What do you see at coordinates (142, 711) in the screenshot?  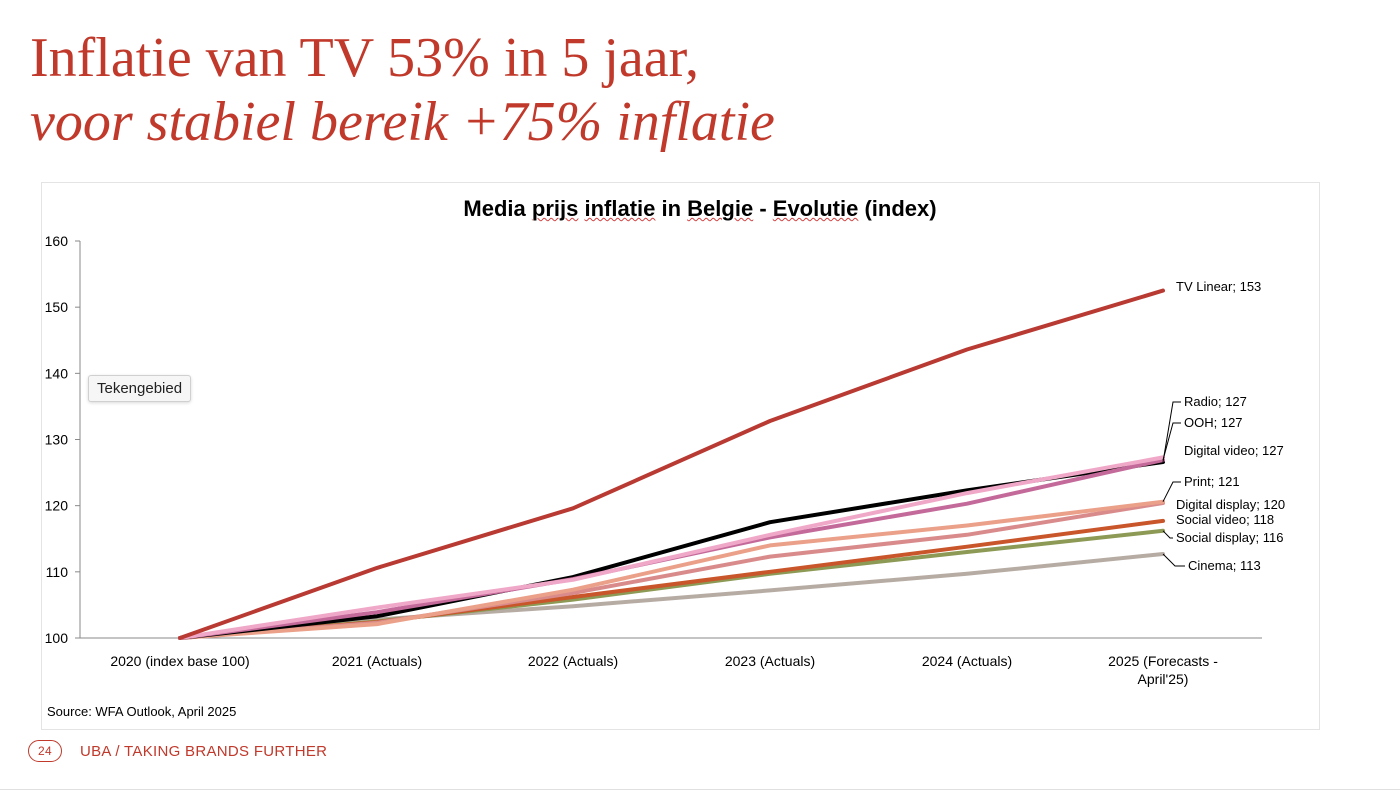 I see `source-note: Source: WFA Outlook, April 2025` at bounding box center [142, 711].